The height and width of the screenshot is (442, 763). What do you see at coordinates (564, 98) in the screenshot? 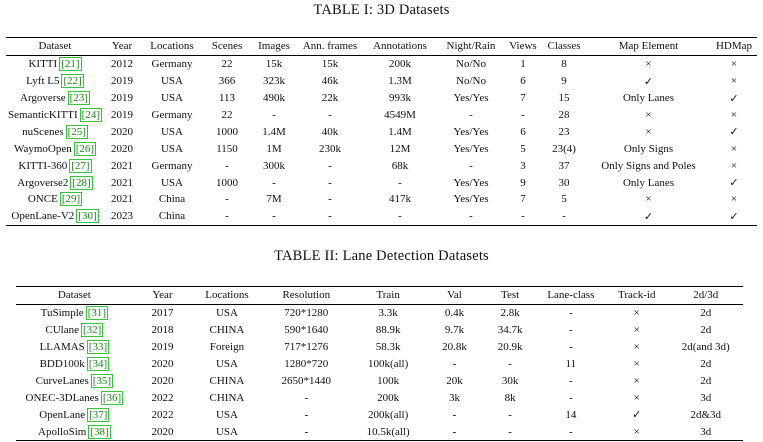
I see `table-cell: 15` at bounding box center [564, 98].